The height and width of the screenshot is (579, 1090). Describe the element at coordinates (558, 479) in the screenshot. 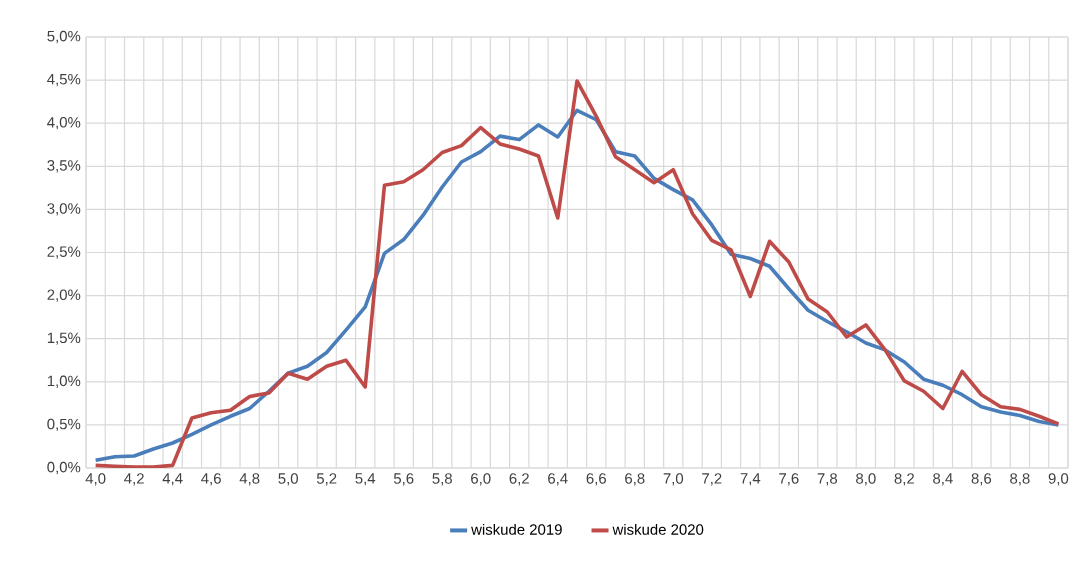

I see `x-tick-label: 6,4` at that location.